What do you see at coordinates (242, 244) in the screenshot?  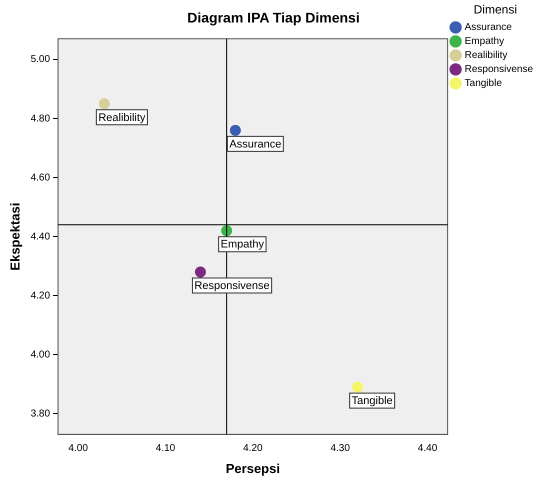 I see `annotation: Empathy` at bounding box center [242, 244].